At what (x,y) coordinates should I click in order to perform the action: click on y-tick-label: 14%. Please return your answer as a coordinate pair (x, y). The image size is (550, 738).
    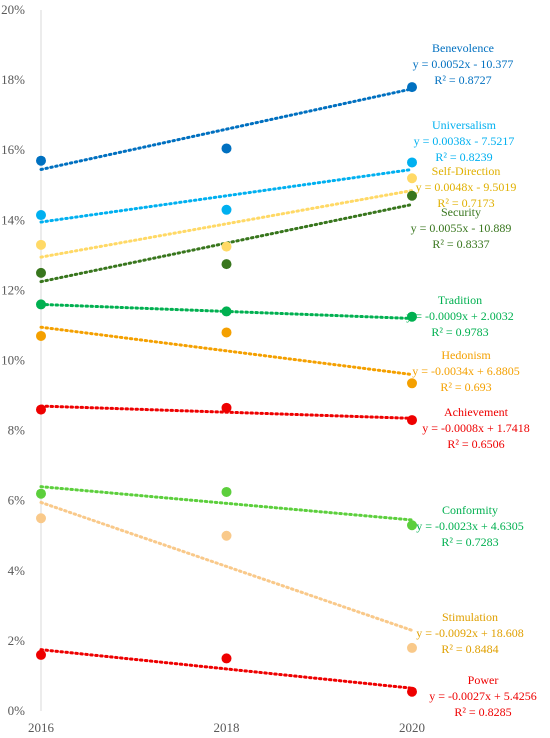
    Looking at the image, I should click on (13, 219).